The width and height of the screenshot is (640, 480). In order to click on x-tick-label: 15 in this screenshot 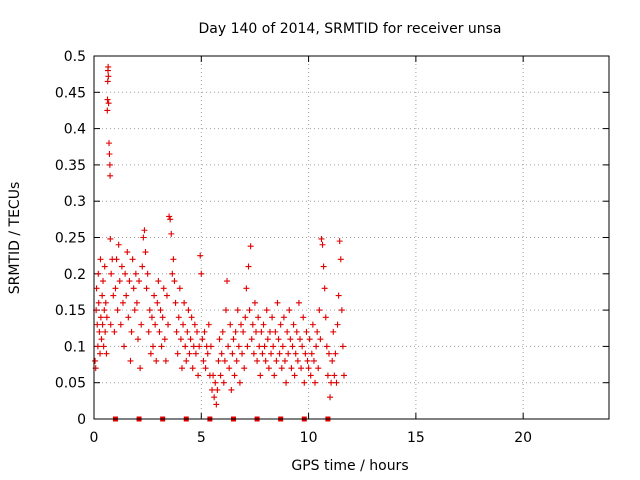, I will do `click(416, 438)`.